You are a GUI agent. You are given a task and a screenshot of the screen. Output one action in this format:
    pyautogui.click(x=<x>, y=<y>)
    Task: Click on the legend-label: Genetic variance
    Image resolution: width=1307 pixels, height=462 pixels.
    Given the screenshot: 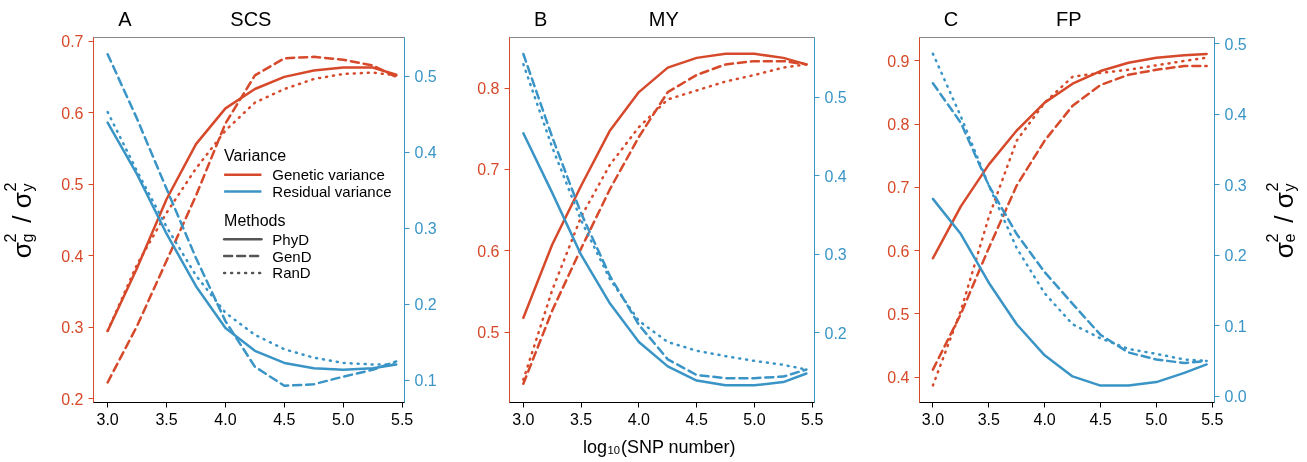 What is the action you would take?
    pyautogui.click(x=328, y=175)
    